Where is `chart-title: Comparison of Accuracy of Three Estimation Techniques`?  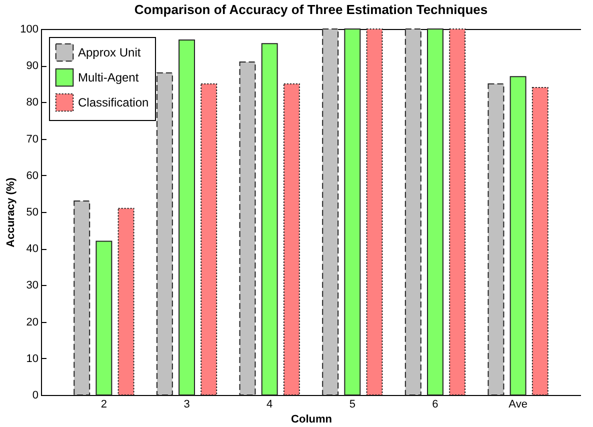
chart-title: Comparison of Accuracy of Three Estimation Techniques is located at coordinates (311, 9).